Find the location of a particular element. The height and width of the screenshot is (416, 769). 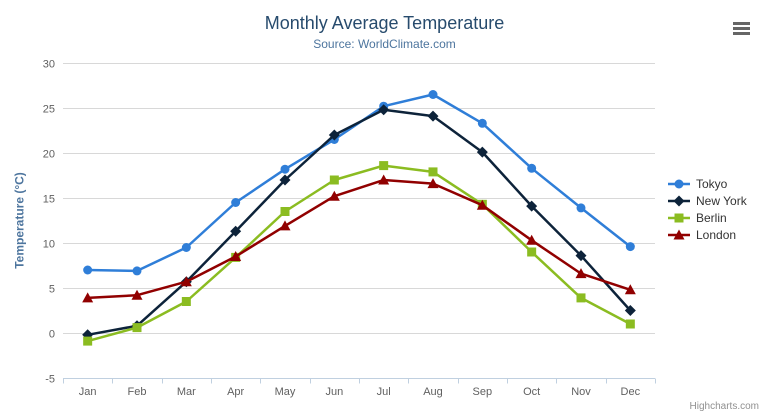

legend-item-new-york: New York is located at coordinates (708, 201).